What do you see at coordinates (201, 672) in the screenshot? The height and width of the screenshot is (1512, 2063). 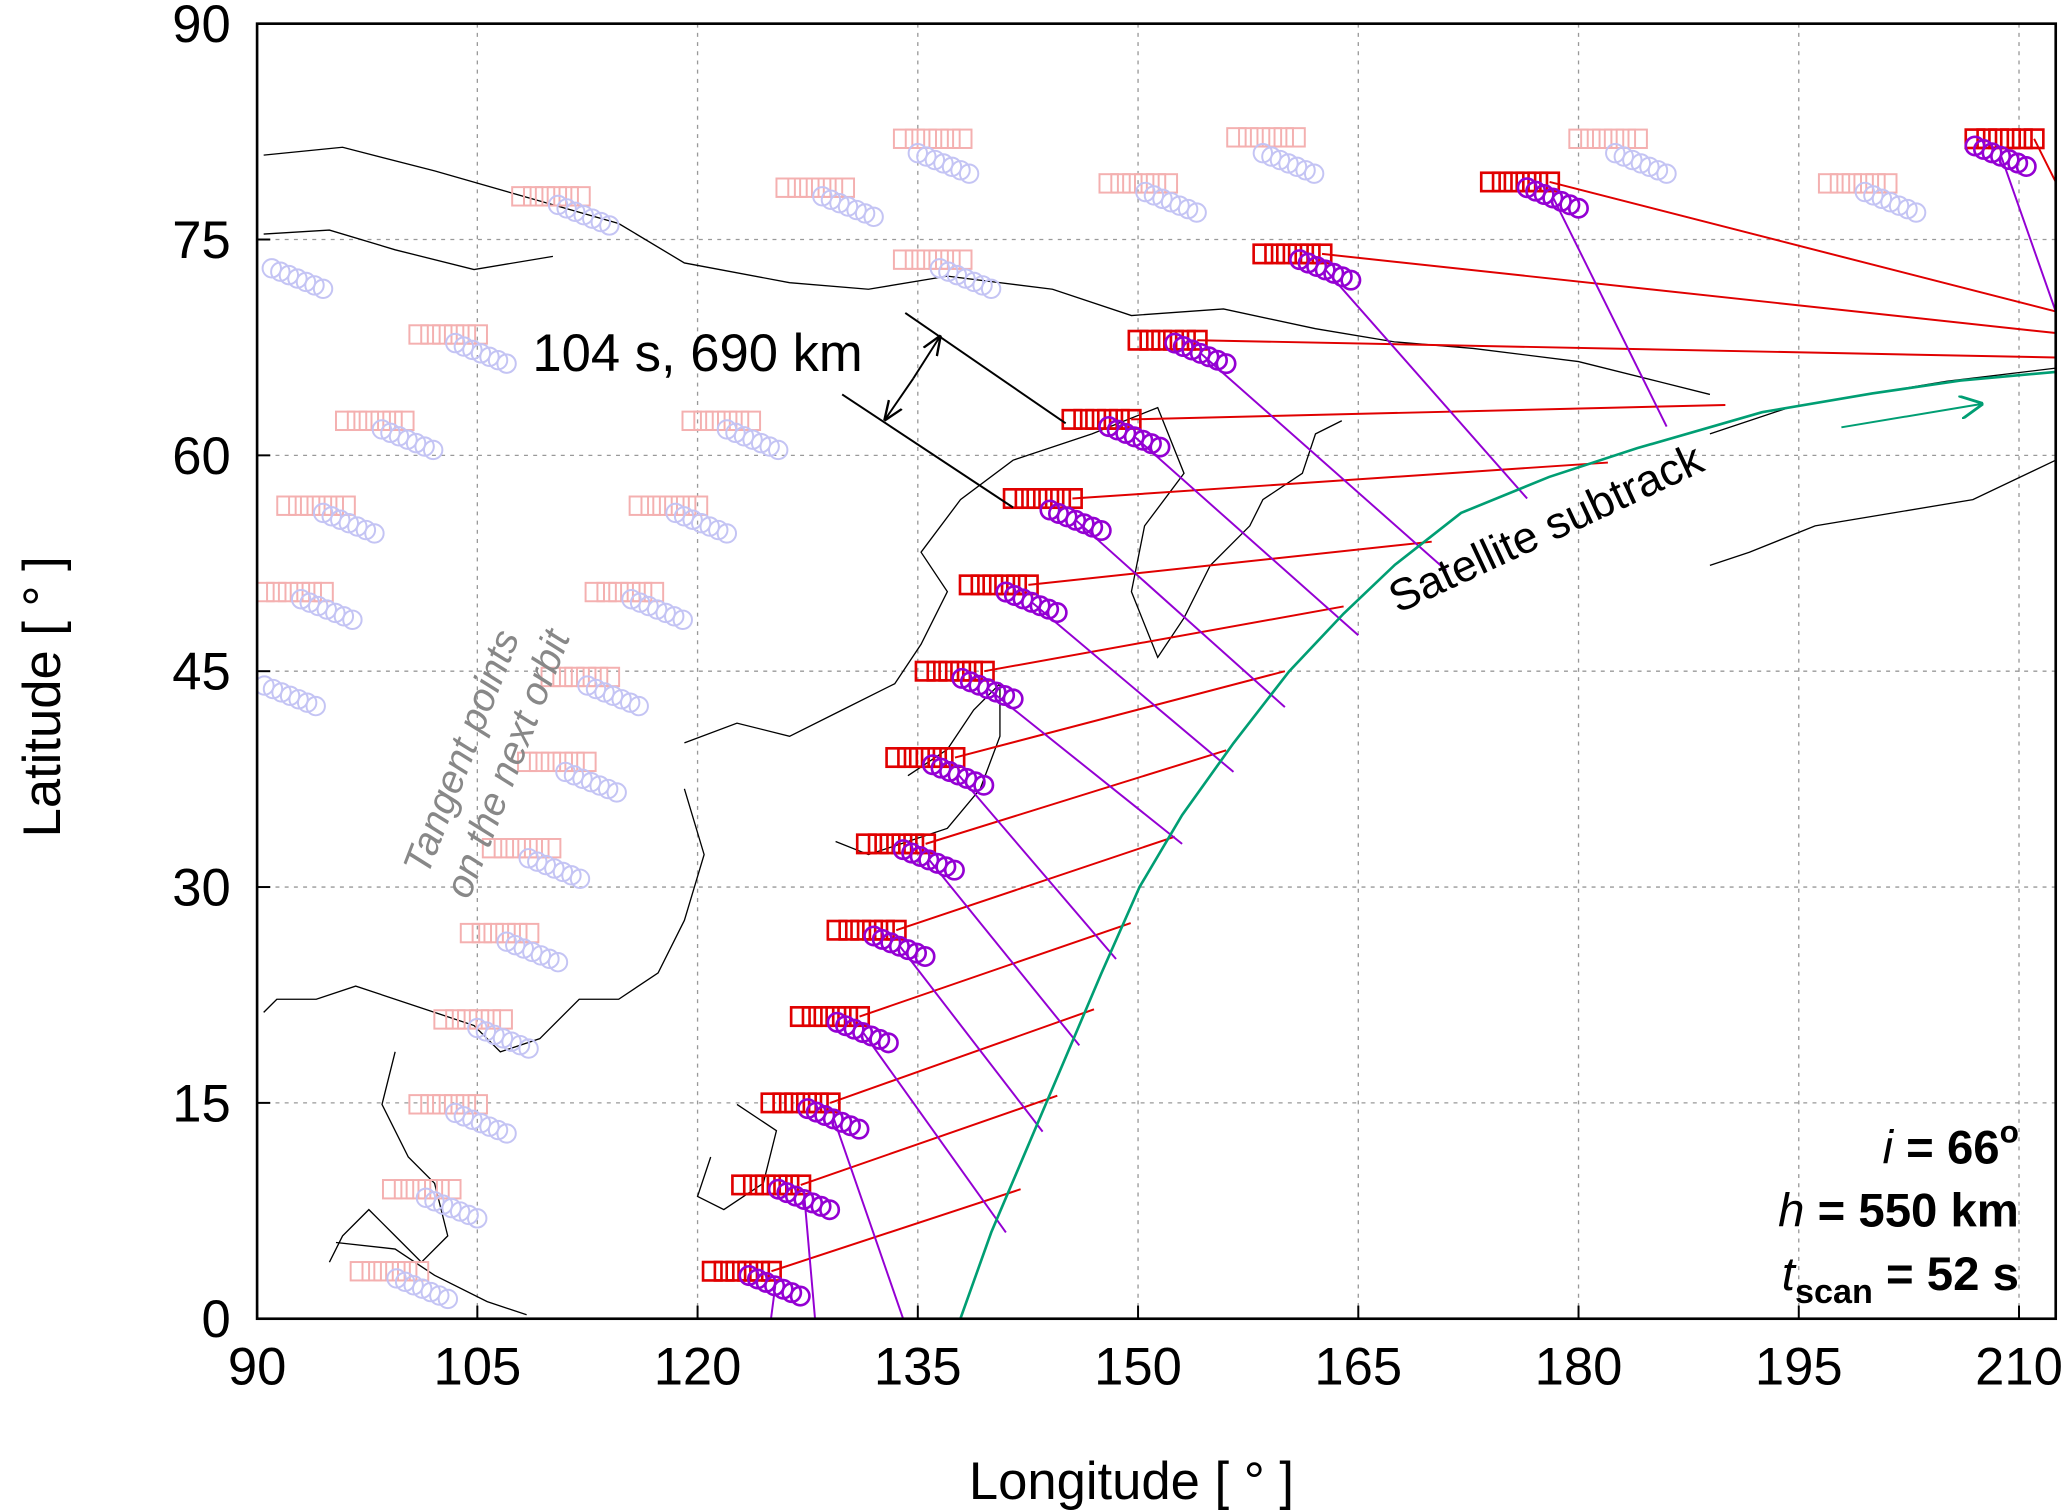 I see `y-tick-label: 45` at bounding box center [201, 672].